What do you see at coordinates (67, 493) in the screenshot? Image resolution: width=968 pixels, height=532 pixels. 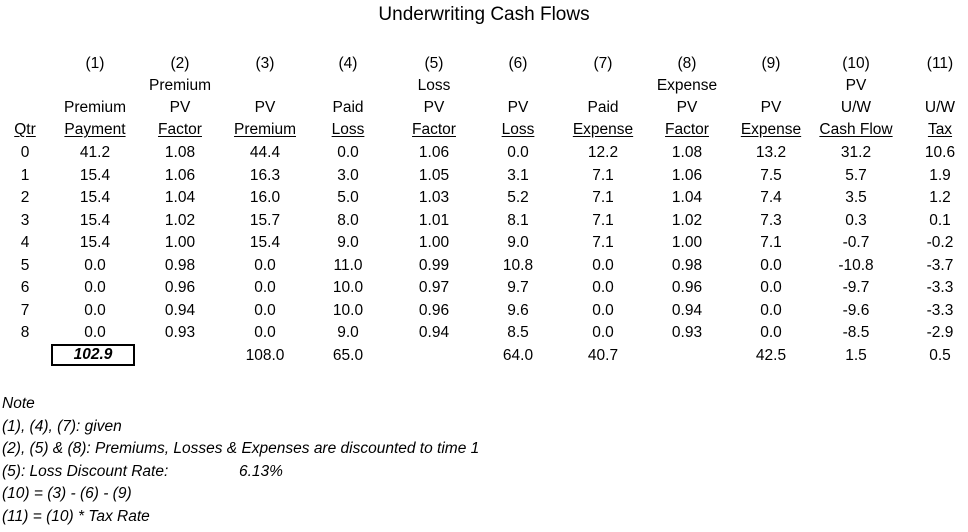 I see `note-line: (10) = (3) - (6) - (9)` at bounding box center [67, 493].